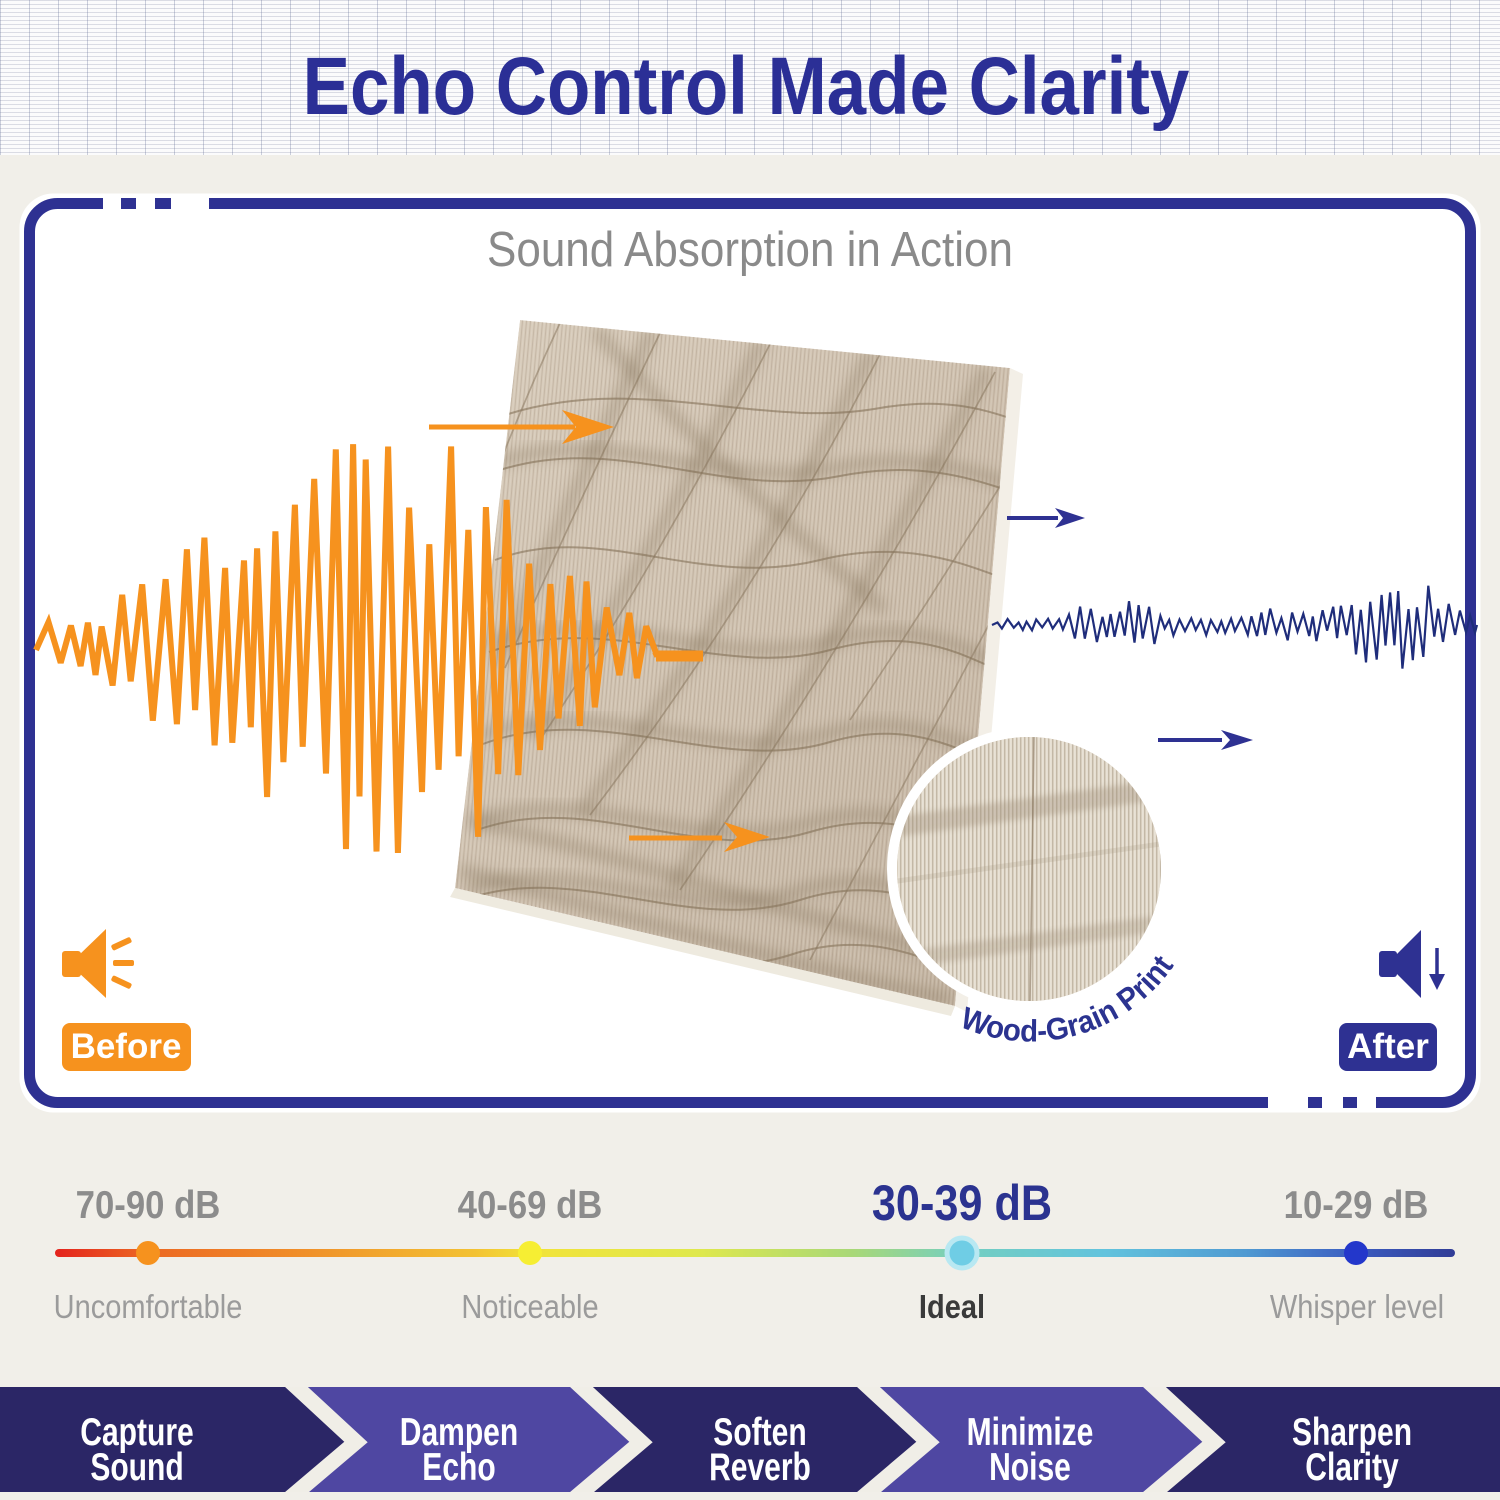 This screenshot has height=1500, width=1500. What do you see at coordinates (148, 1306) in the screenshot?
I see `svg-text: Uncomfortable` at bounding box center [148, 1306].